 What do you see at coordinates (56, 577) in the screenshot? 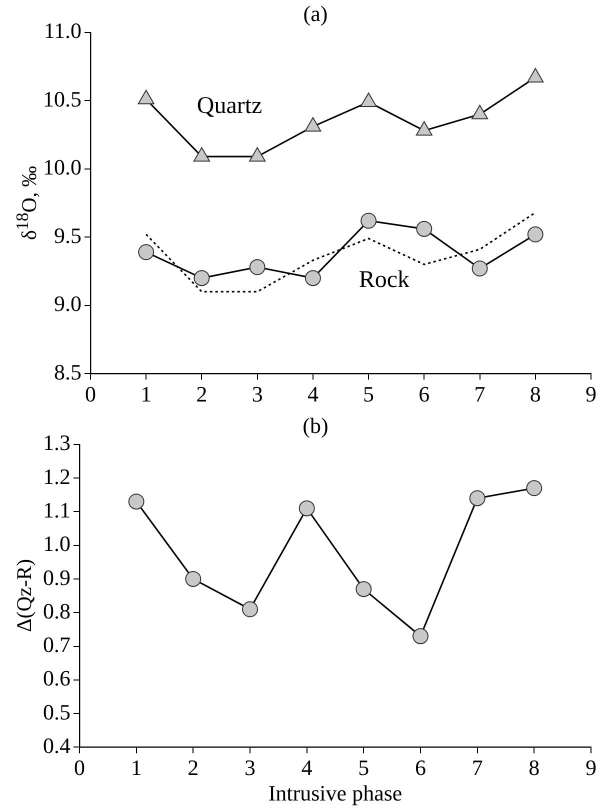
I see `y-tick-label: 0.9` at bounding box center [56, 577].